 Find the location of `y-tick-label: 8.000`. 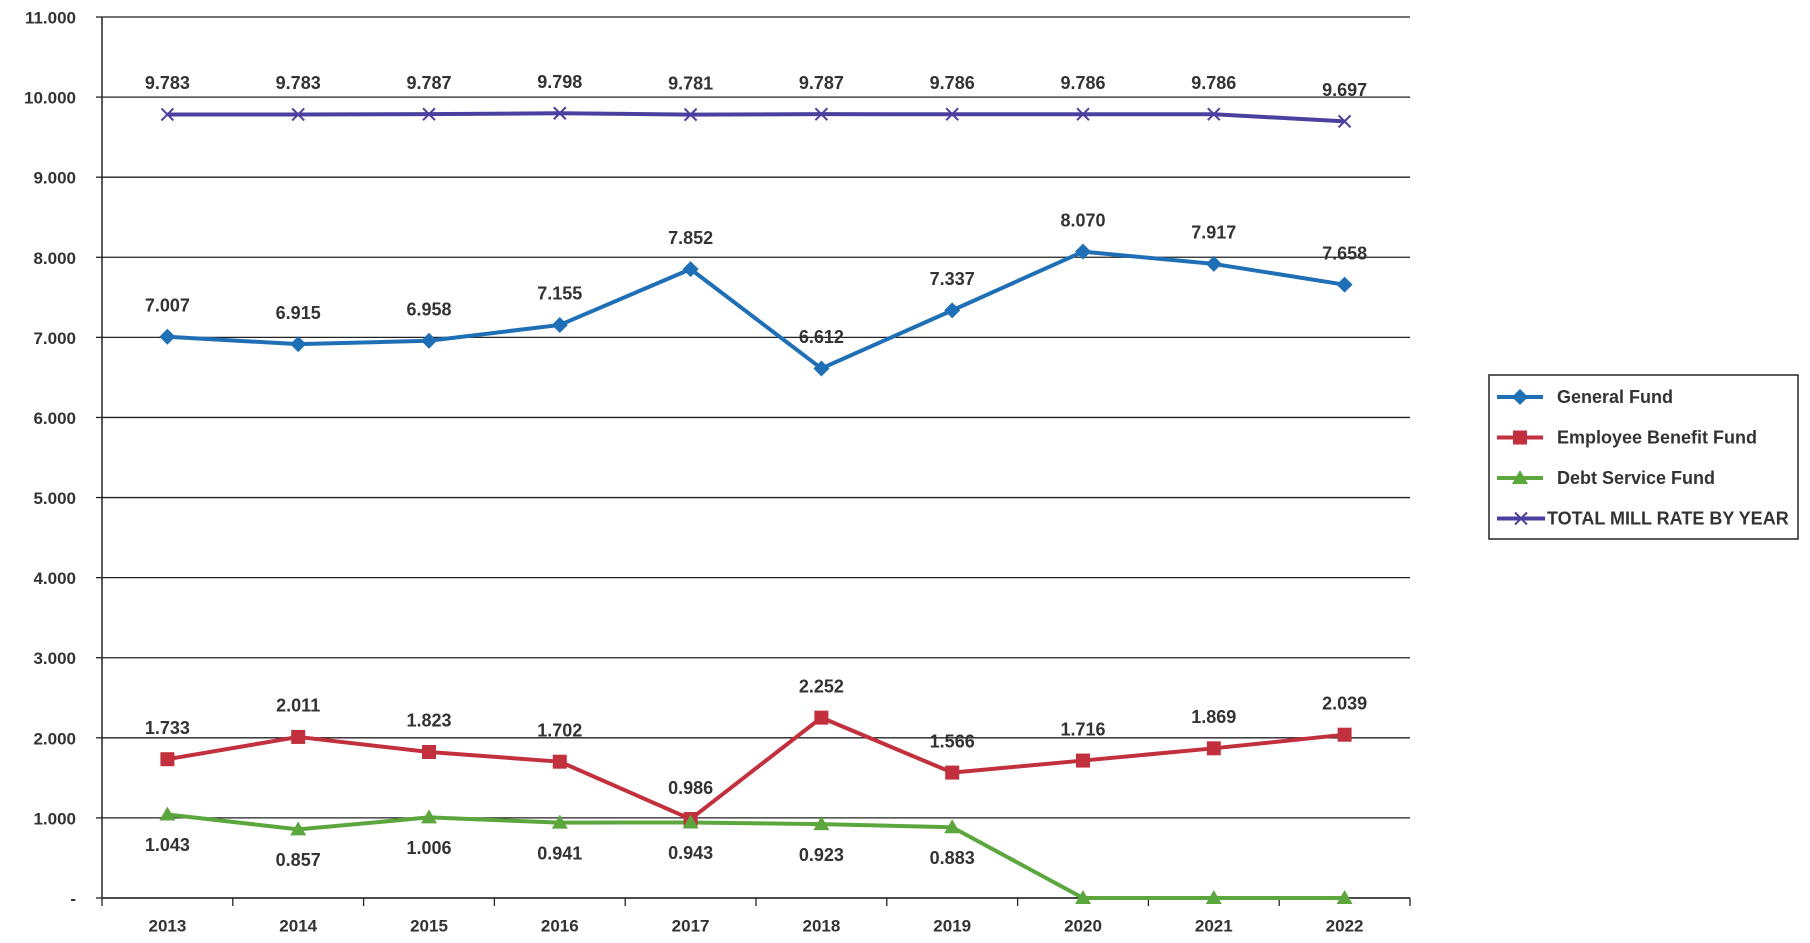

y-tick-label: 8.000 is located at coordinates (54, 258).